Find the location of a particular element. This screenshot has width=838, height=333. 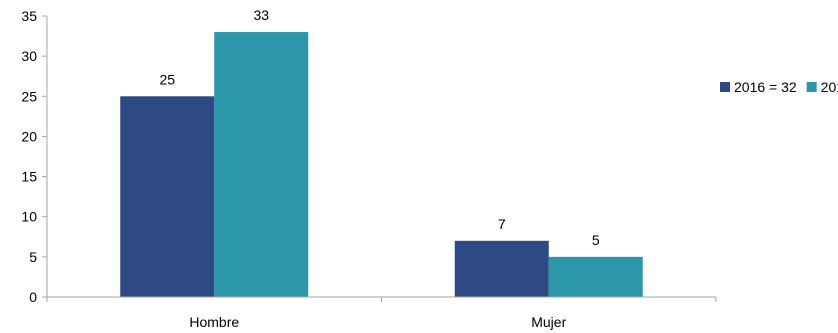

x-axis: Hombre Mujer is located at coordinates (381, 313).